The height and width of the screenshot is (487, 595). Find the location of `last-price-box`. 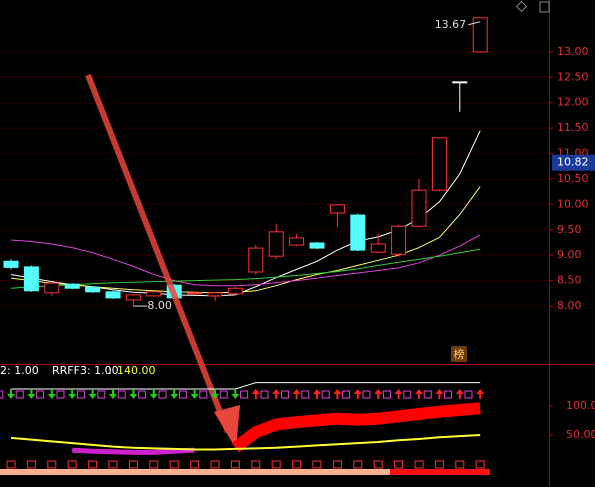

last-price-box is located at coordinates (573, 162).